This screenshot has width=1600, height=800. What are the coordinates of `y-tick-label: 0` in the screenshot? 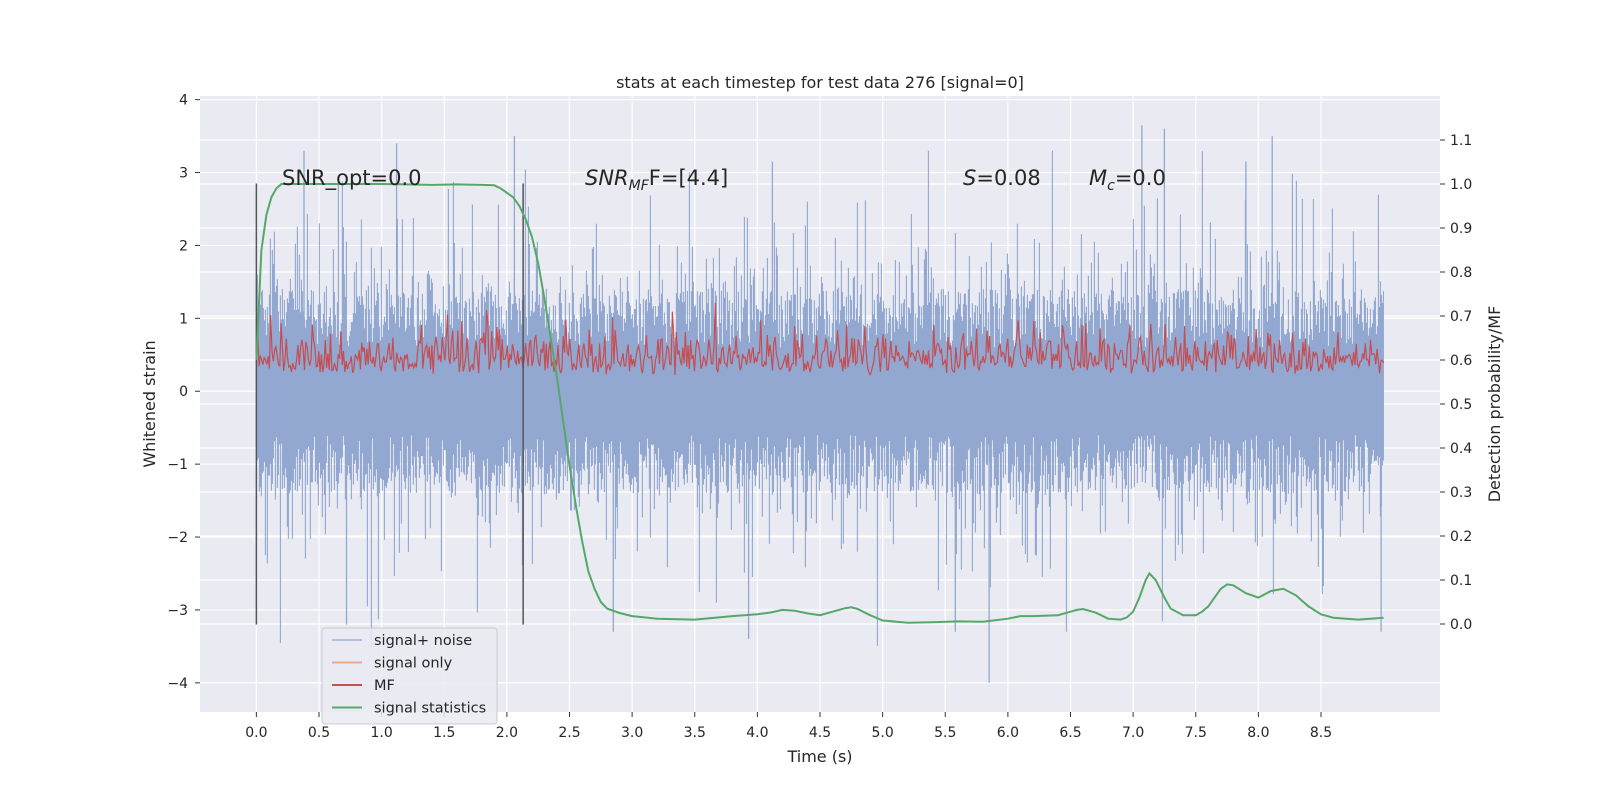 It's located at (183, 392).